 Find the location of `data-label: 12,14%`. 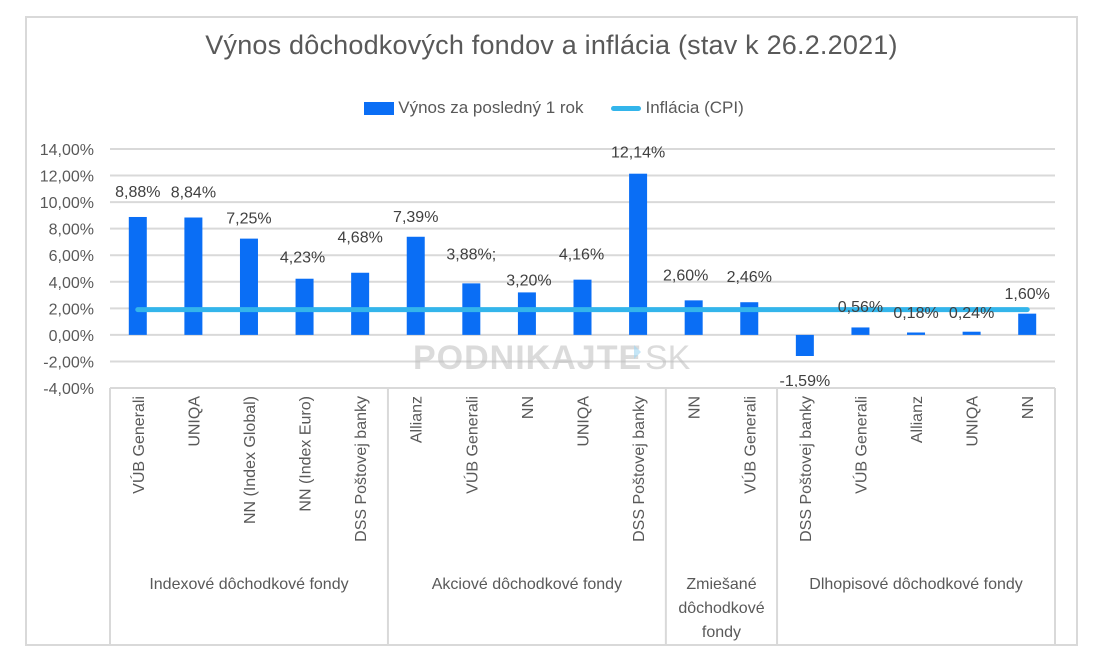

data-label: 12,14% is located at coordinates (638, 153).